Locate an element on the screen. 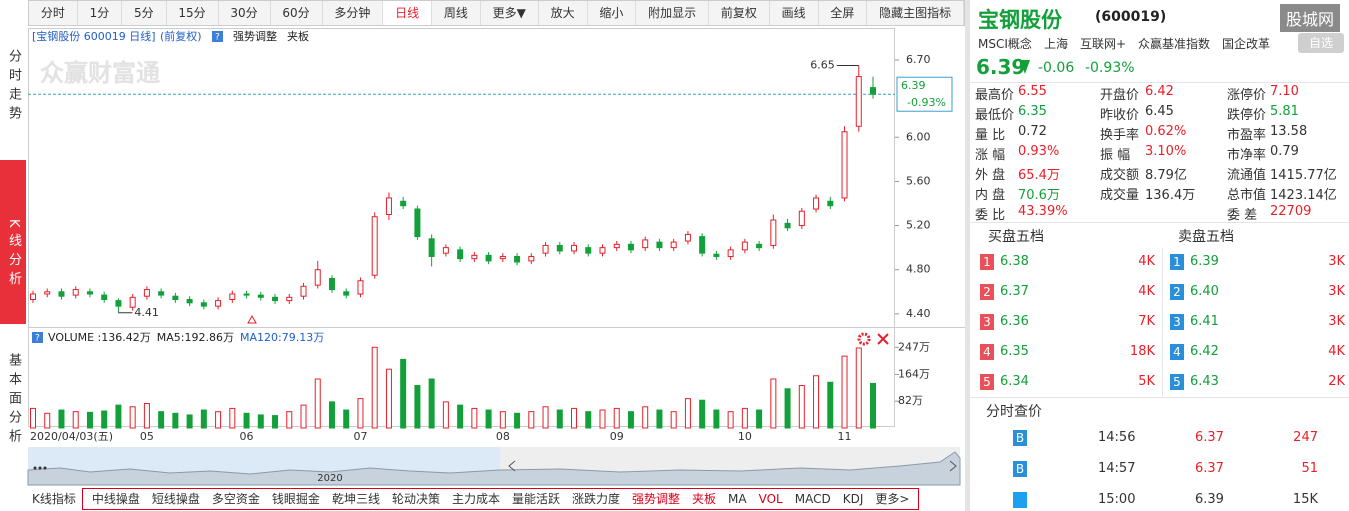 The height and width of the screenshot is (511, 1349). side-tab: 基本面分析 is located at coordinates (13, 400).